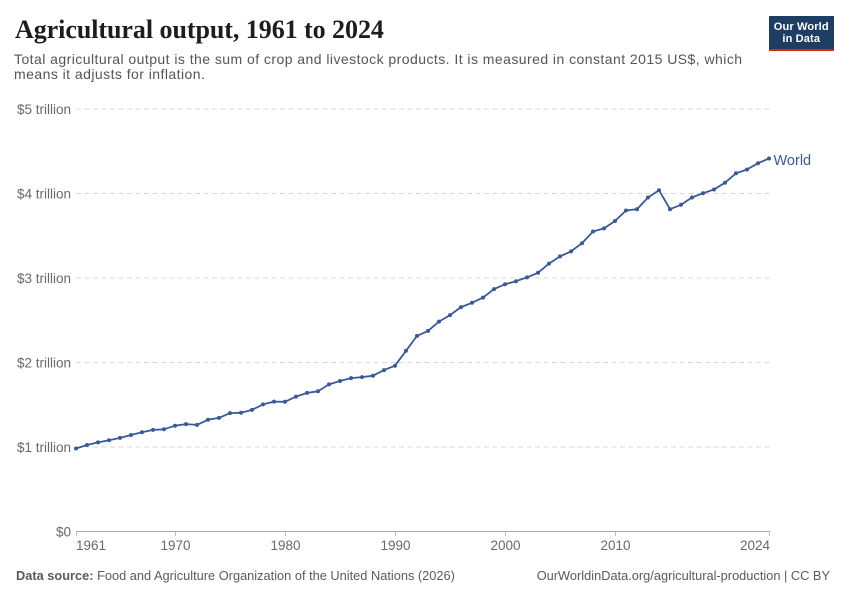  Describe the element at coordinates (755, 545) in the screenshot. I see `svg-text: 2024` at that location.